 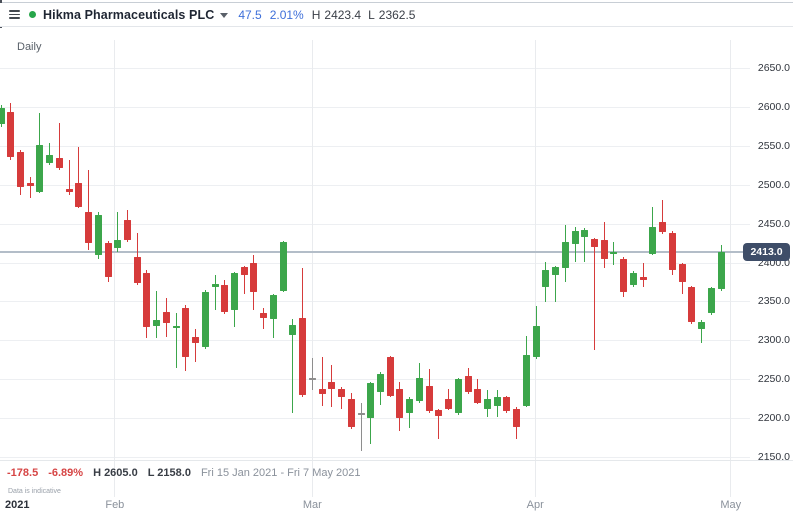 What do you see at coordinates (129, 14) in the screenshot?
I see `instrument-name: Hikma Pharmaceuticals PLC` at bounding box center [129, 14].